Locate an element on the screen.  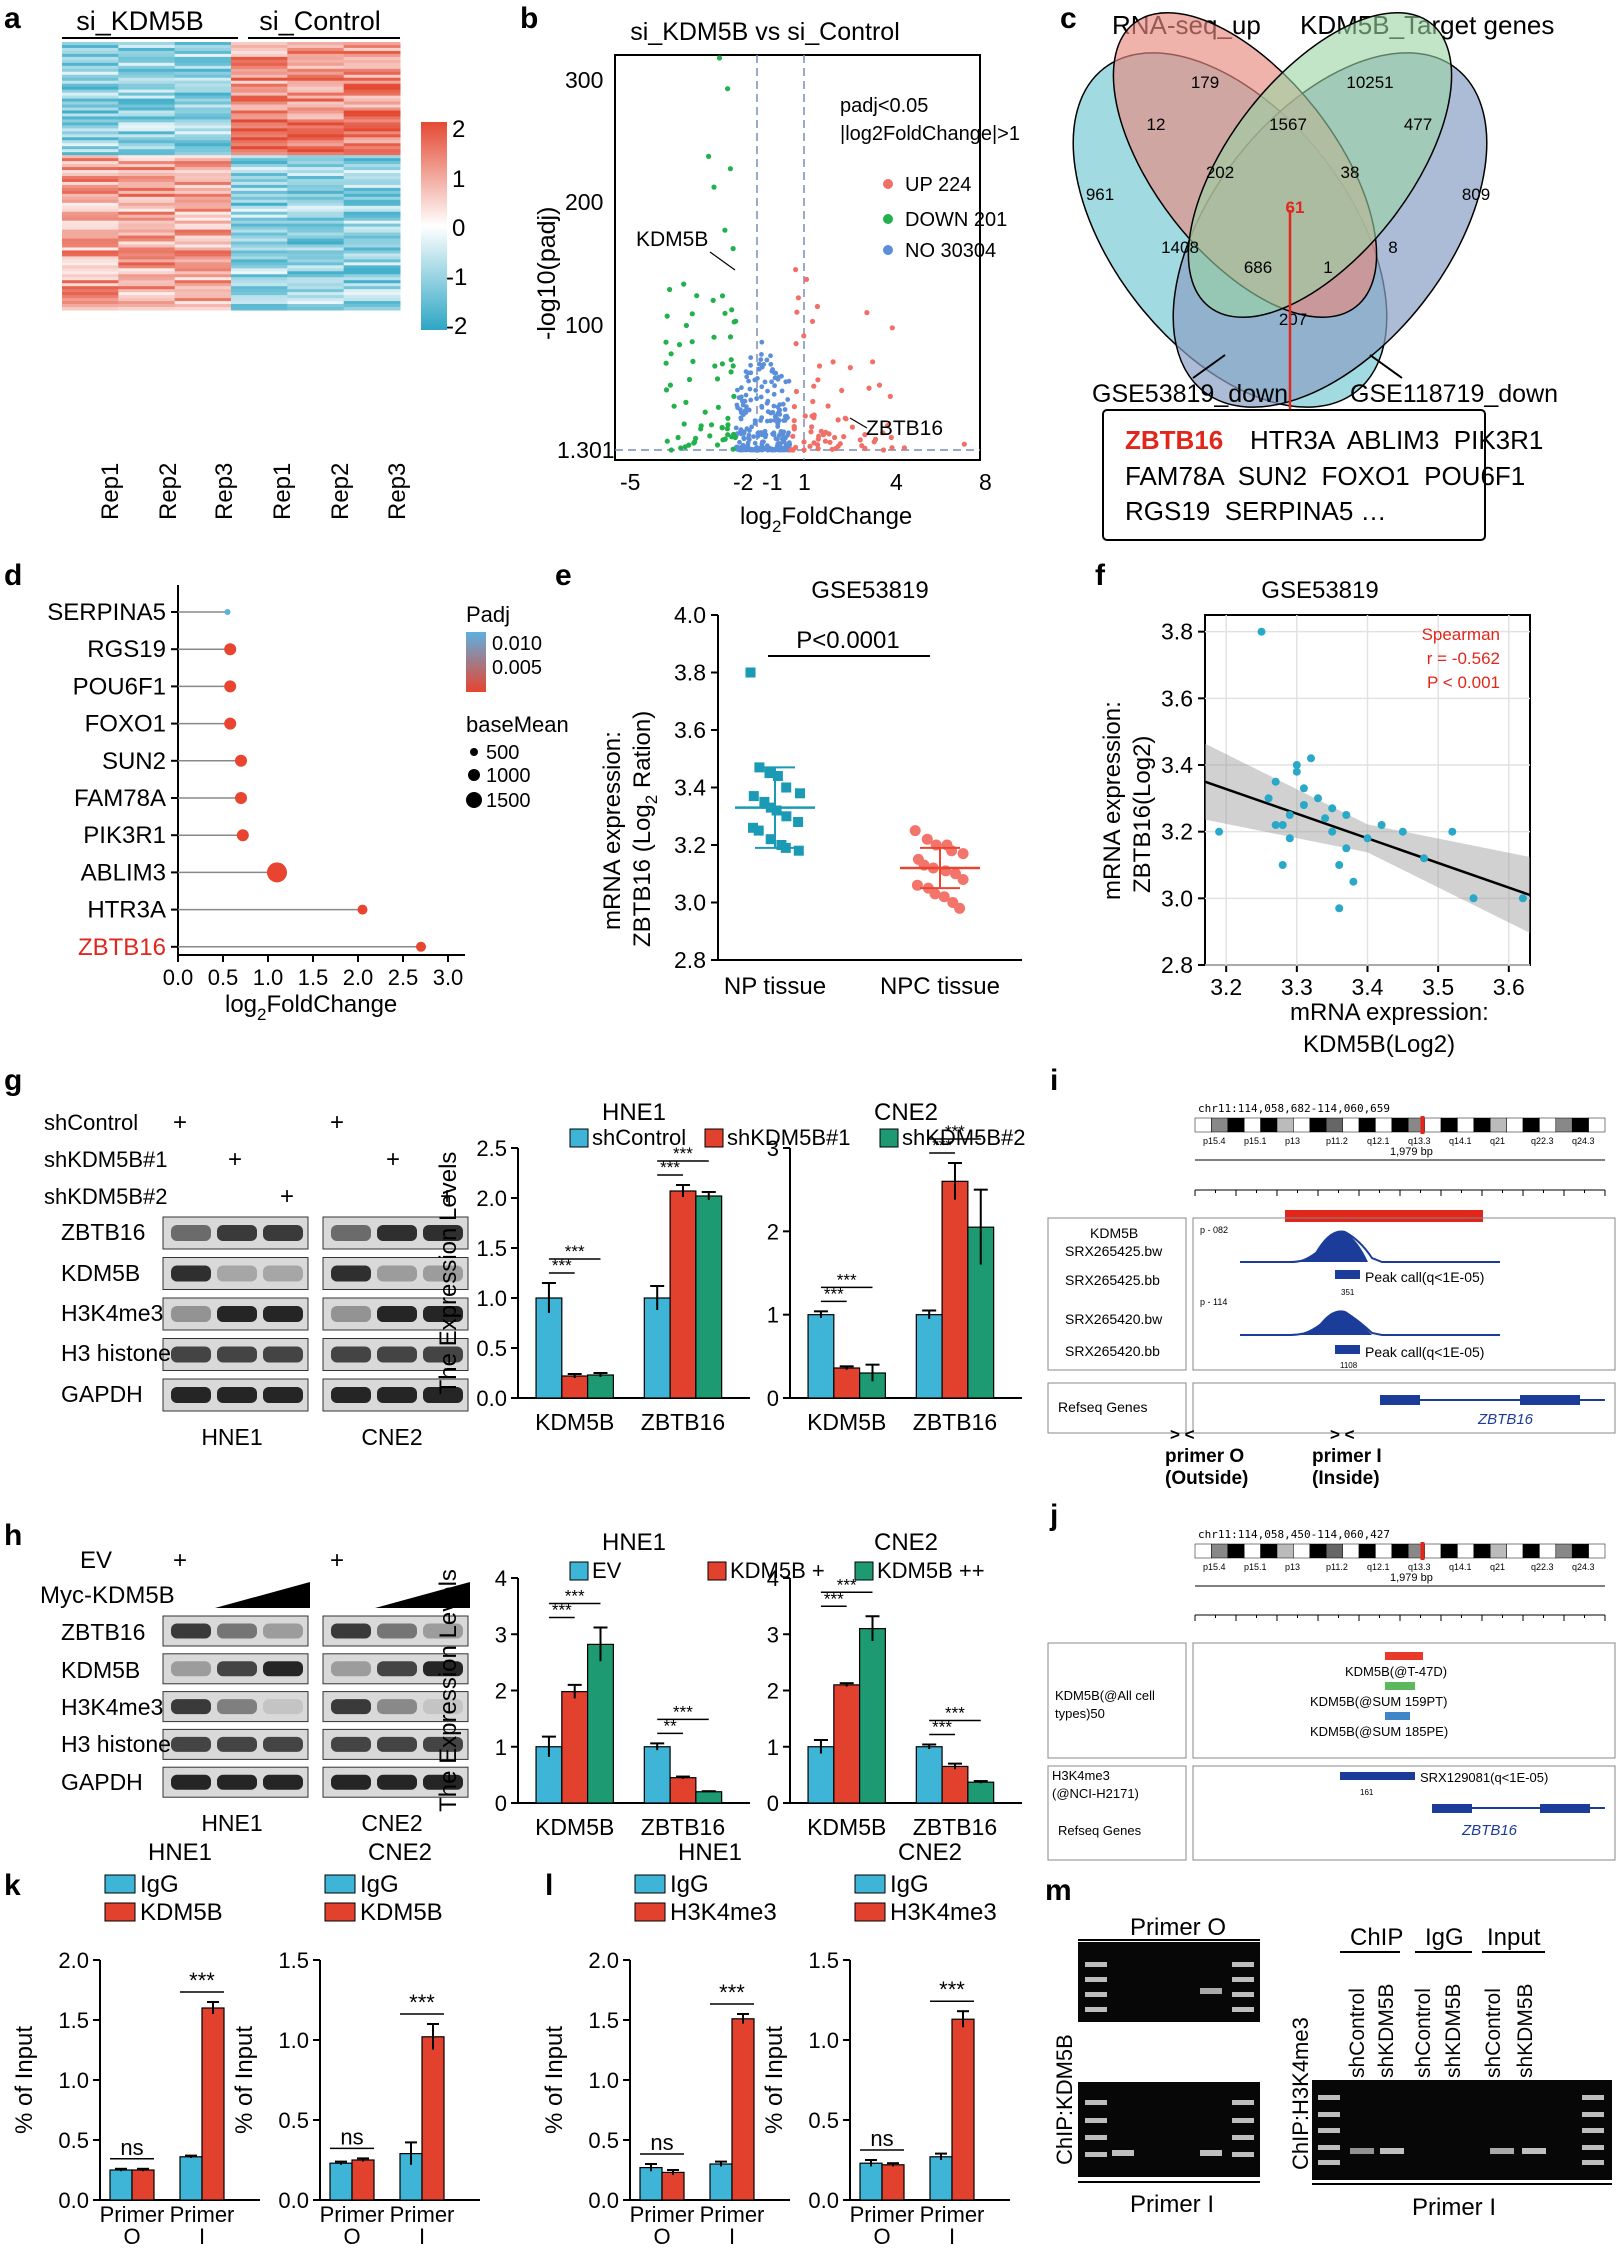
sig-mark: *** is located at coordinates (562, 1610).